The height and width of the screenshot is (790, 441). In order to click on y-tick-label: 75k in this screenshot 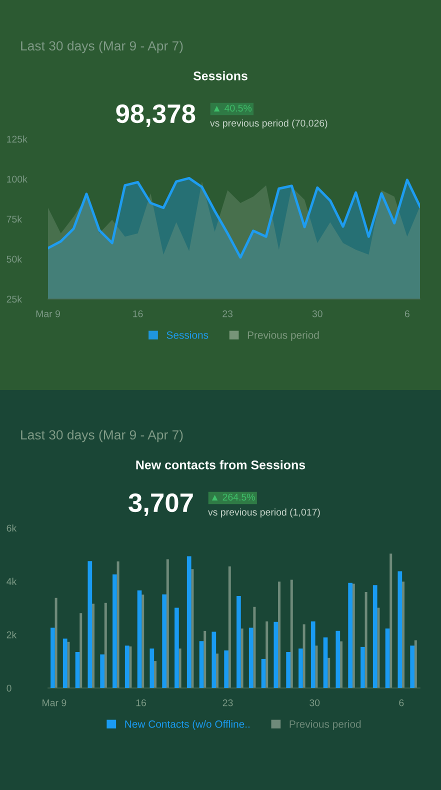, I will do `click(14, 219)`.